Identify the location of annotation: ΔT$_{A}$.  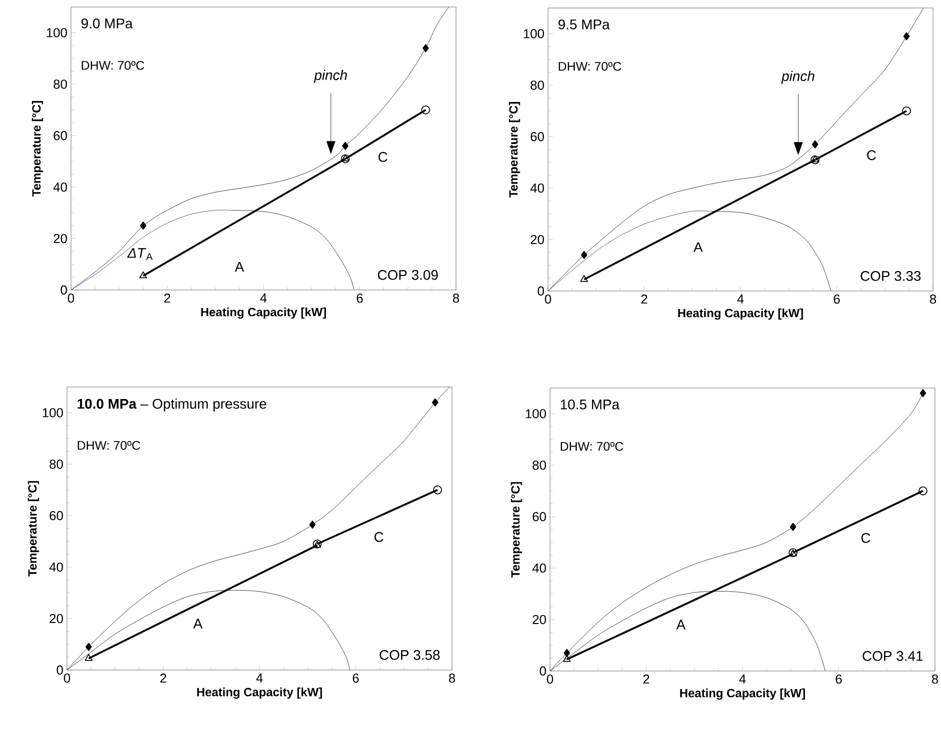
(140, 254).